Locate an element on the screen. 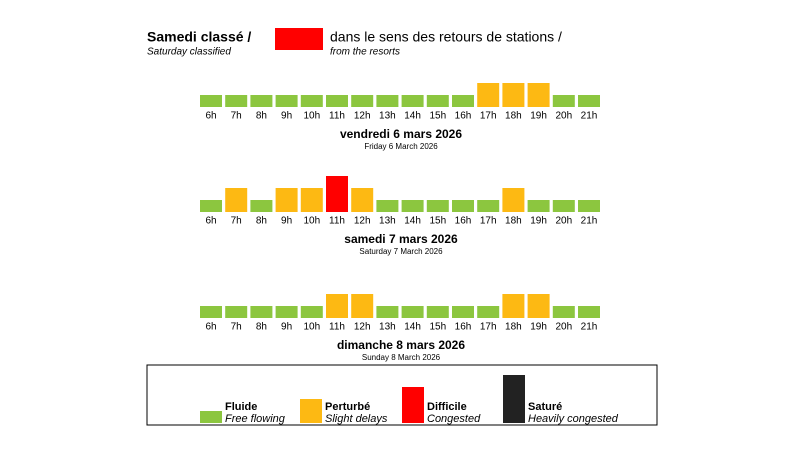 The image size is (800, 450). header-title: Samedi classé / is located at coordinates (199, 37).